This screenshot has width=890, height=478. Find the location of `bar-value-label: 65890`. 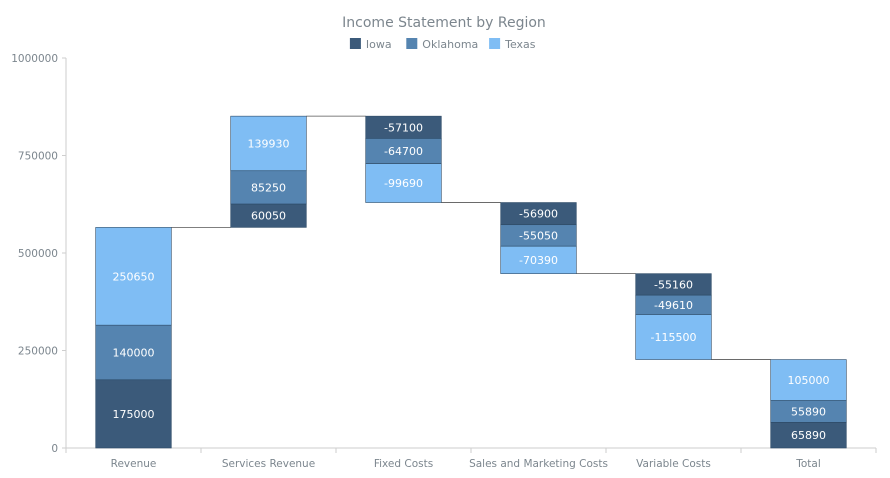

bar-value-label: 65890 is located at coordinates (808, 435).